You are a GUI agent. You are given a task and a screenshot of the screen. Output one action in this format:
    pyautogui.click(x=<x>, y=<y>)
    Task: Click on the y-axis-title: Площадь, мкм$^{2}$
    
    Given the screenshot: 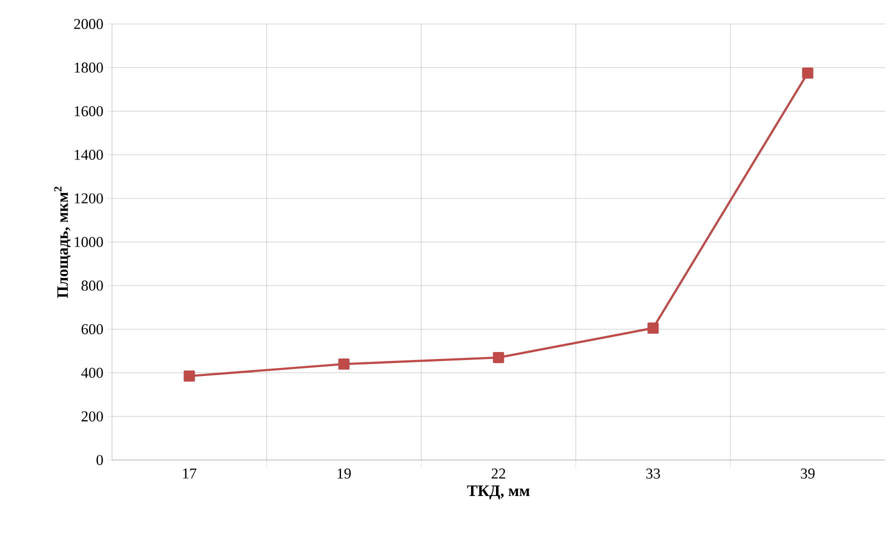 What is the action you would take?
    pyautogui.click(x=62, y=242)
    